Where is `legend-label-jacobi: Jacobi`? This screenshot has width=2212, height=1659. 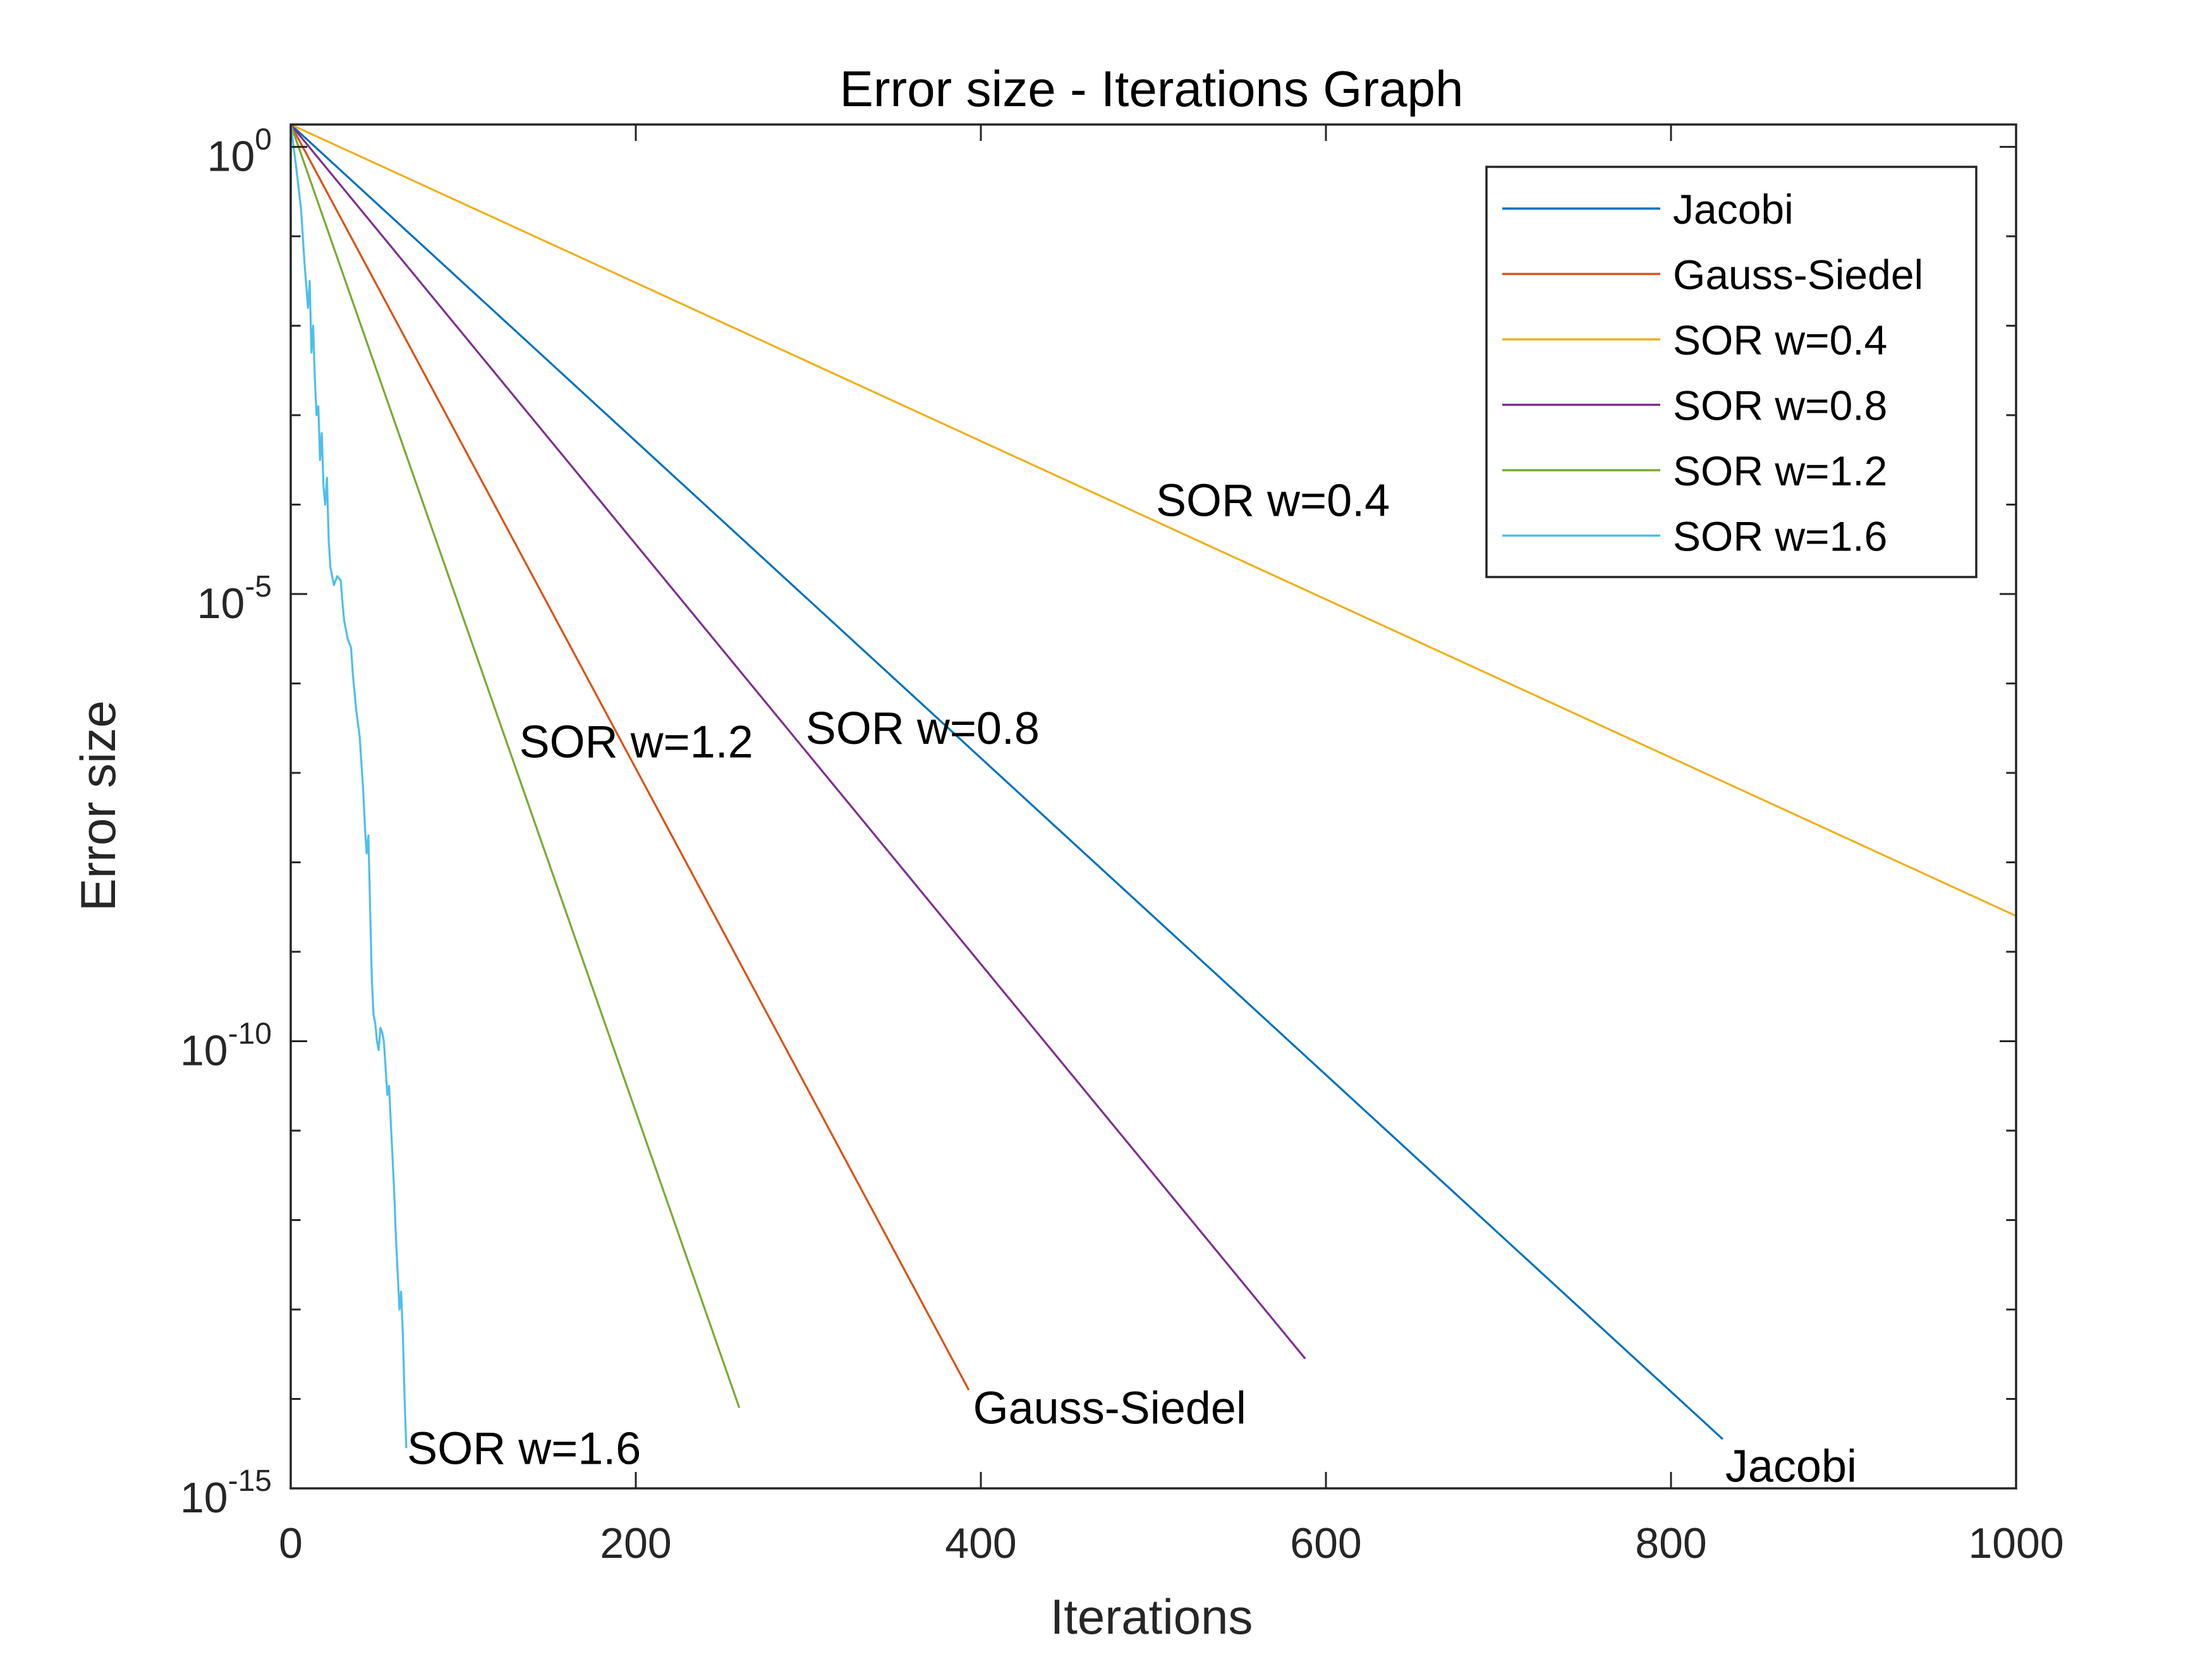 legend-label-jacobi: Jacobi is located at coordinates (1733, 210).